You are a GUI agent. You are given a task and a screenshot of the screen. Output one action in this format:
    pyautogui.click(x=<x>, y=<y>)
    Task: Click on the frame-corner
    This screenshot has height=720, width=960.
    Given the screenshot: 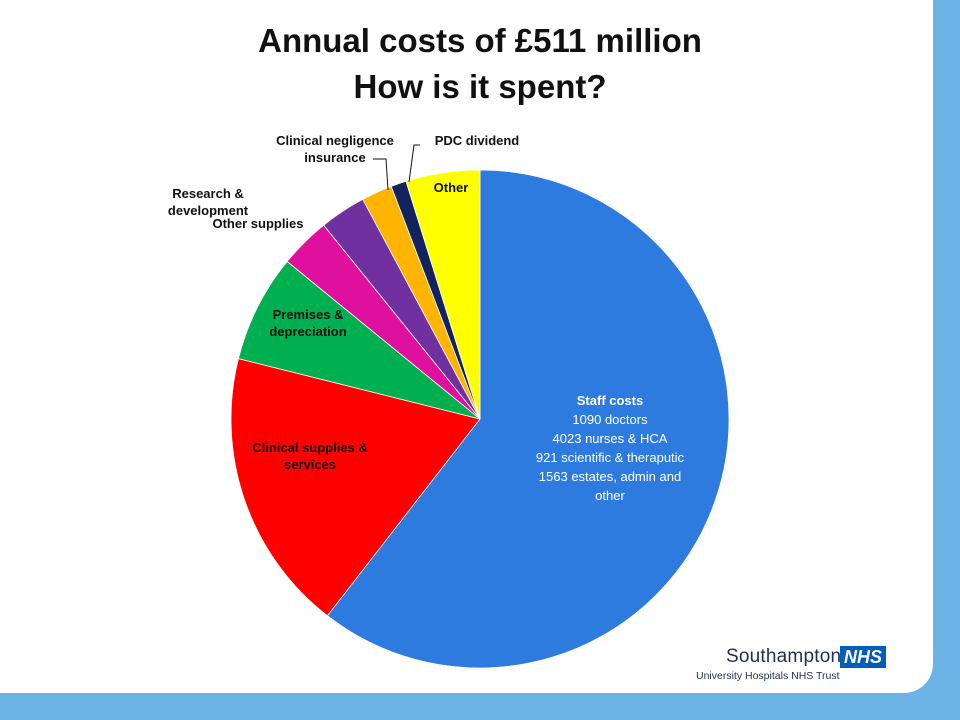 What is the action you would take?
    pyautogui.click(x=932, y=692)
    